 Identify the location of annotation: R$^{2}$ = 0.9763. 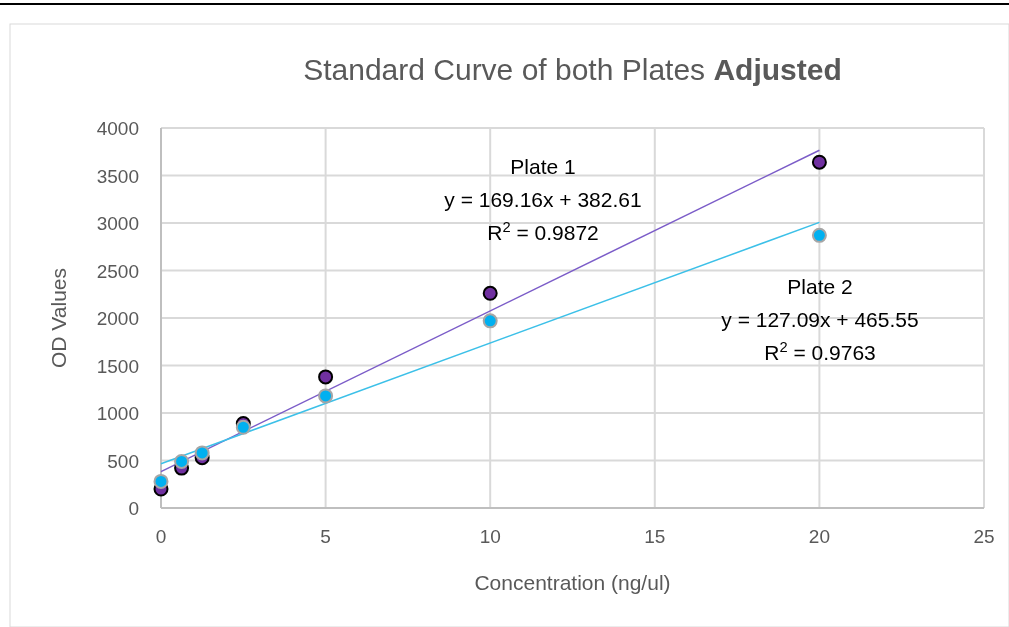
(820, 351).